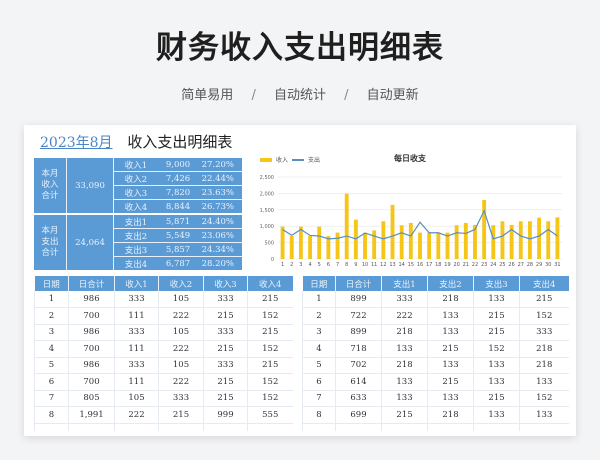 Image resolution: width=600 pixels, height=460 pixels. Describe the element at coordinates (358, 316) in the screenshot. I see `table-cell: 722` at that location.